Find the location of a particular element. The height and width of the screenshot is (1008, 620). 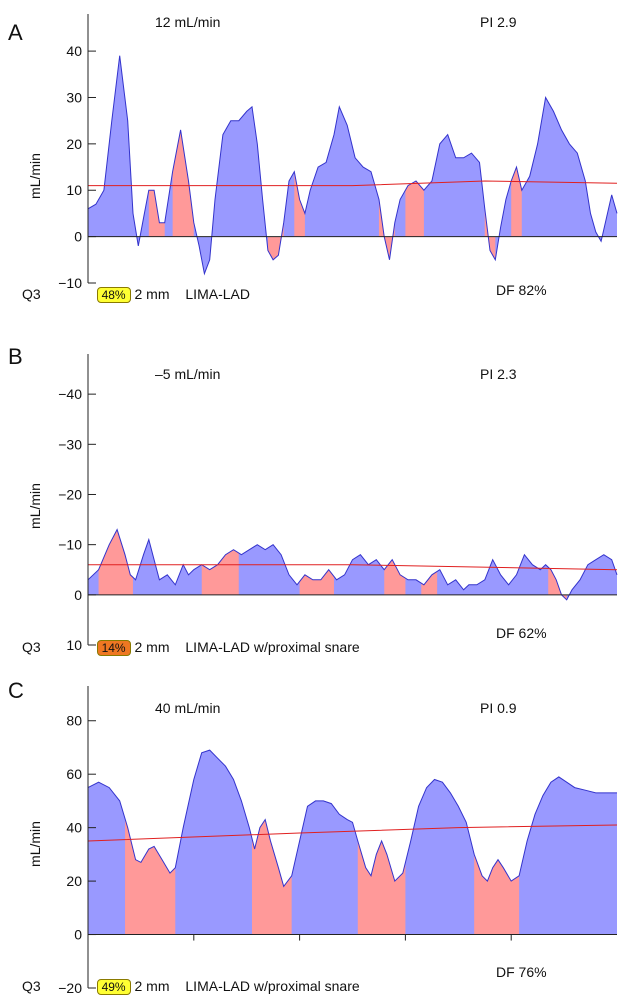

panel-letter: A is located at coordinates (15, 32).